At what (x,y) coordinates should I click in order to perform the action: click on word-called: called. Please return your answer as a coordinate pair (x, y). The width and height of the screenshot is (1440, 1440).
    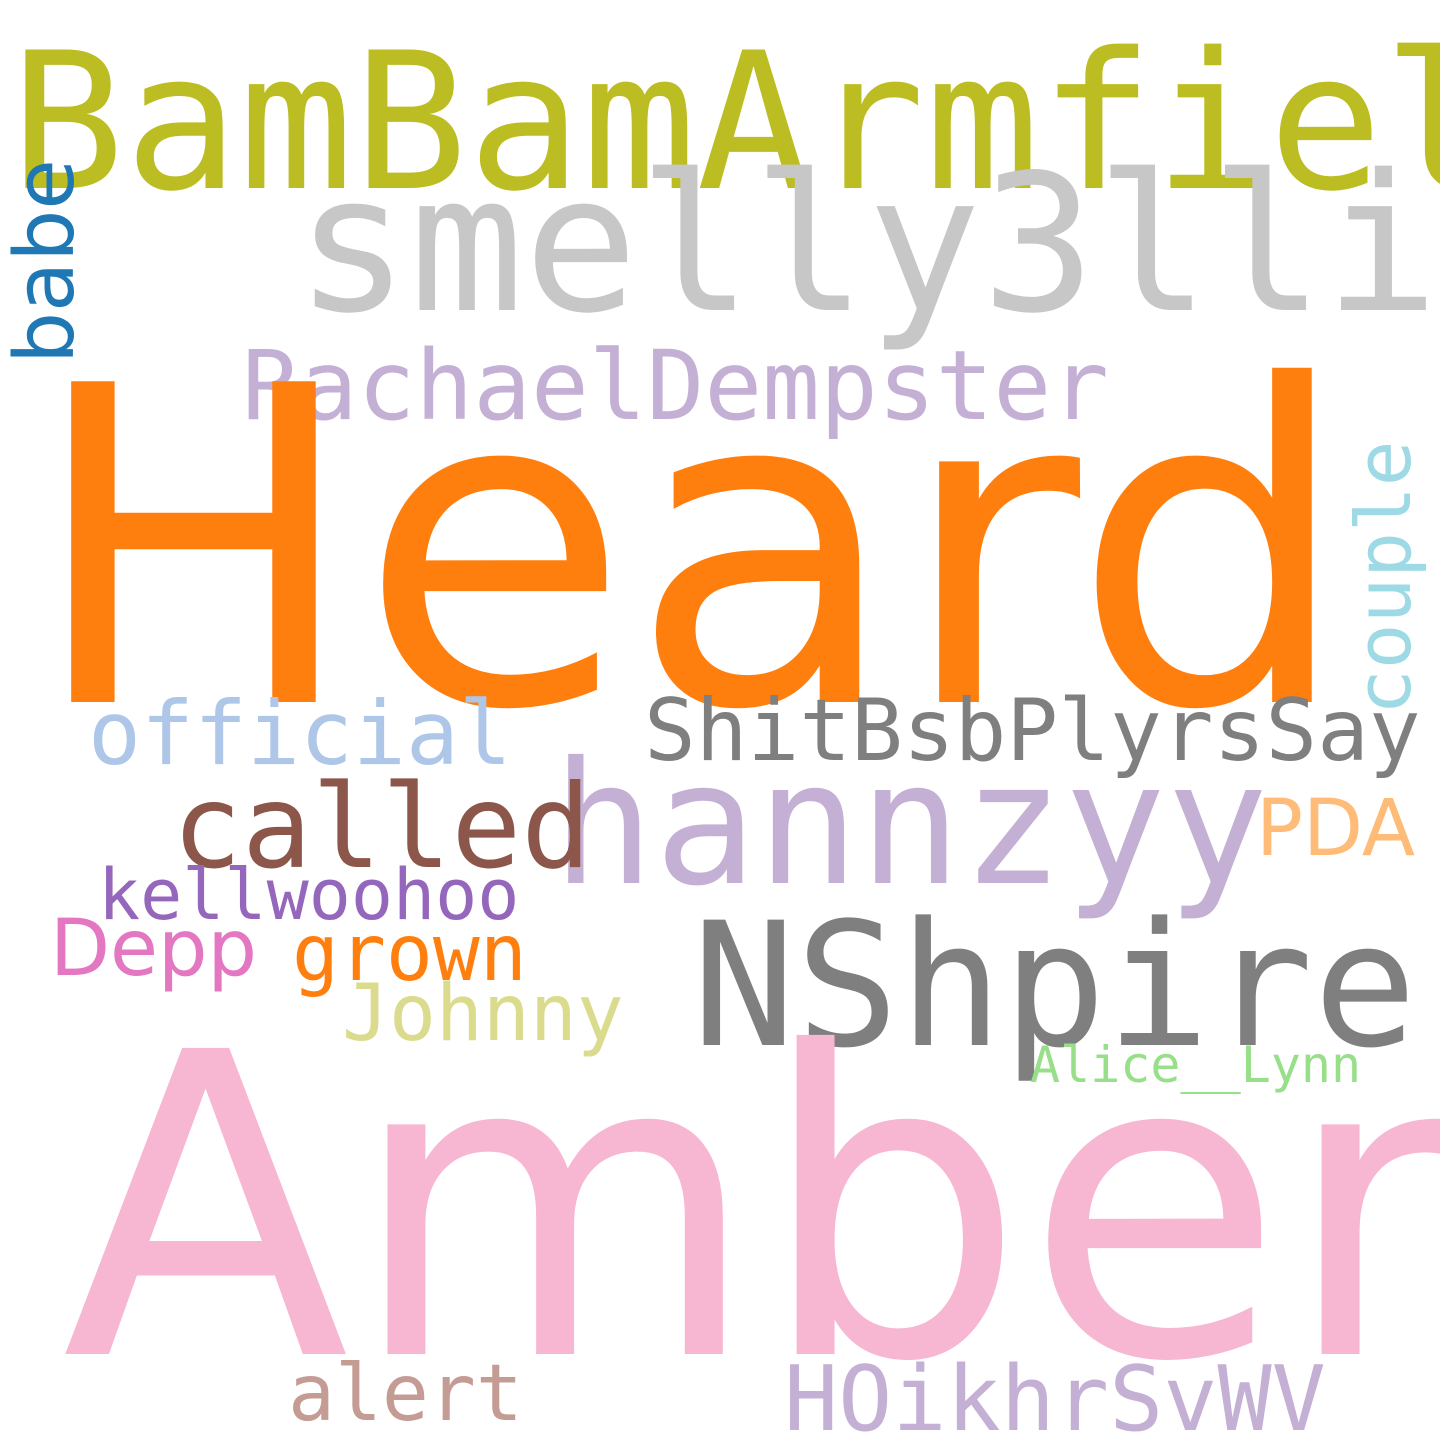
    Looking at the image, I should click on (382, 827).